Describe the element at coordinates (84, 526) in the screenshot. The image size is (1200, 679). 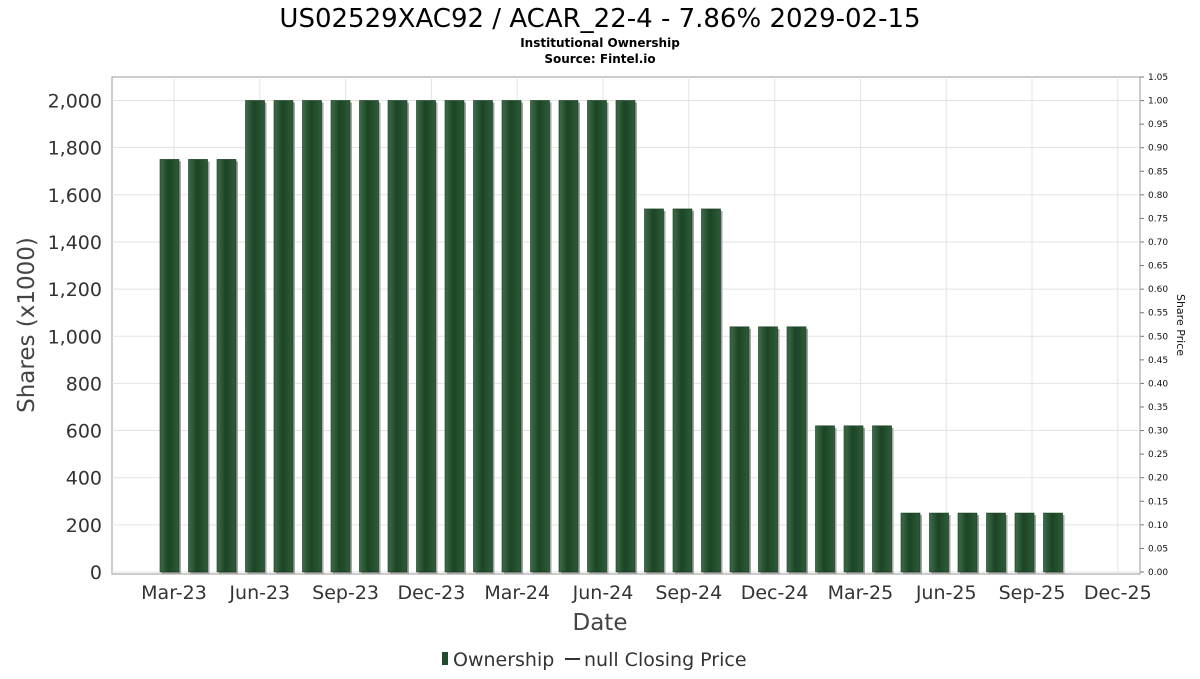
I see `y-tick-label: 200` at that location.